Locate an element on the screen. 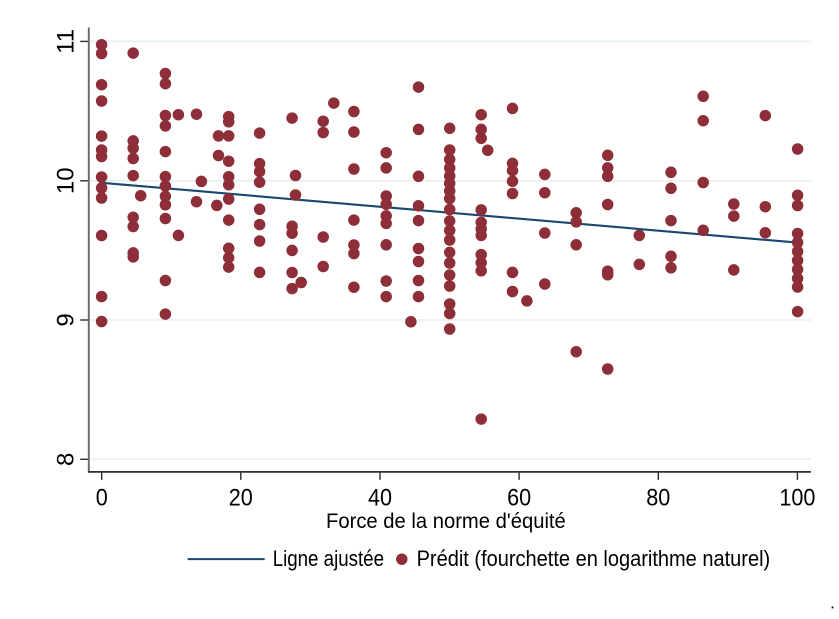  svg-text: 60 is located at coordinates (519, 496).